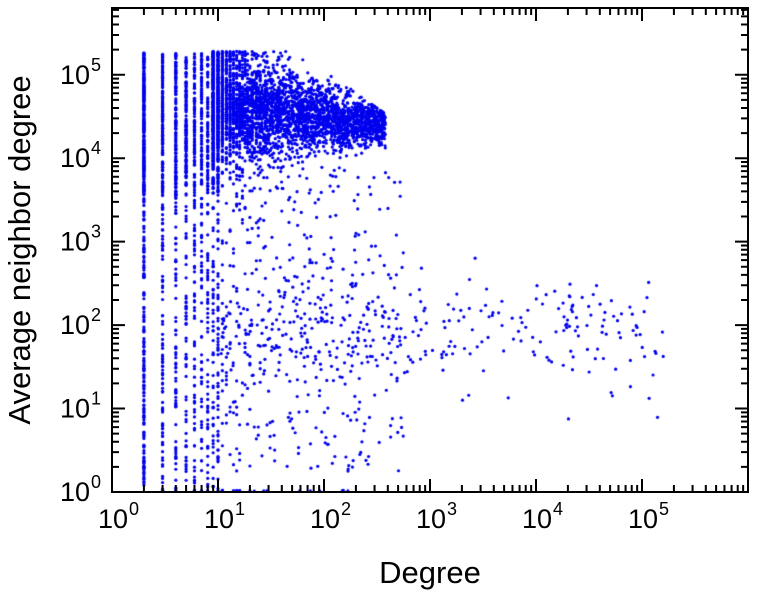 The width and height of the screenshot is (775, 600). What do you see at coordinates (118, 516) in the screenshot?
I see `x-tick-label: 10⁰` at bounding box center [118, 516].